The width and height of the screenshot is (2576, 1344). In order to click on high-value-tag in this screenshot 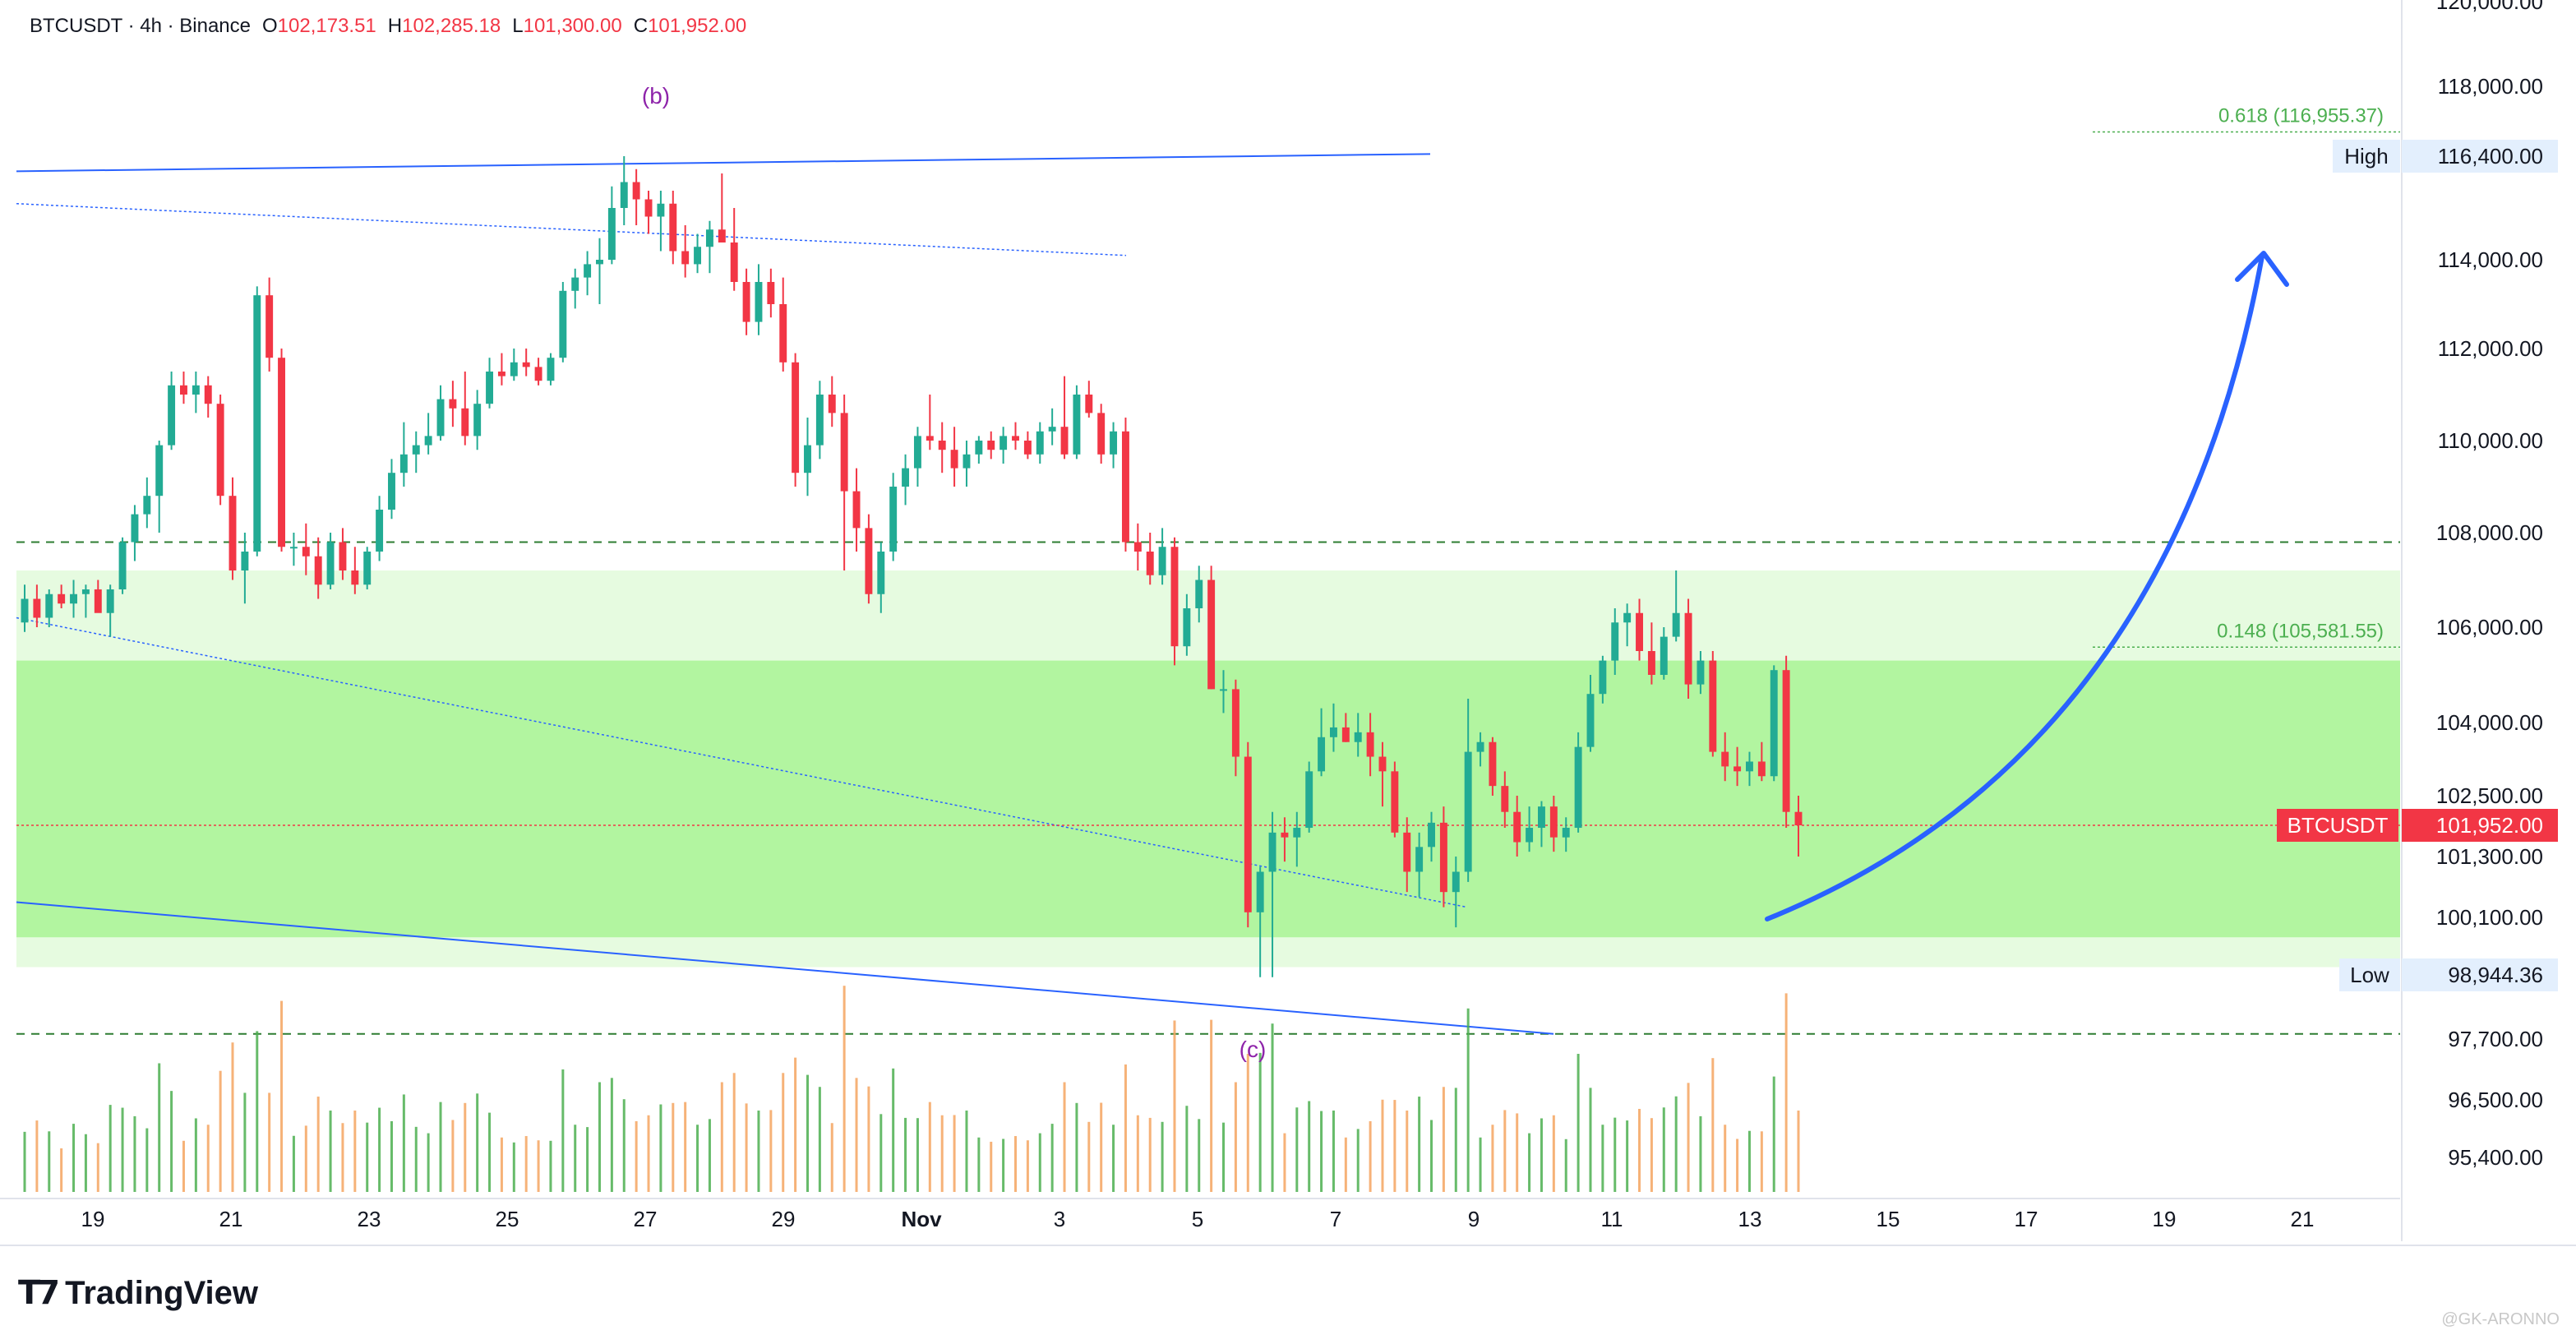, I will do `click(2480, 156)`.